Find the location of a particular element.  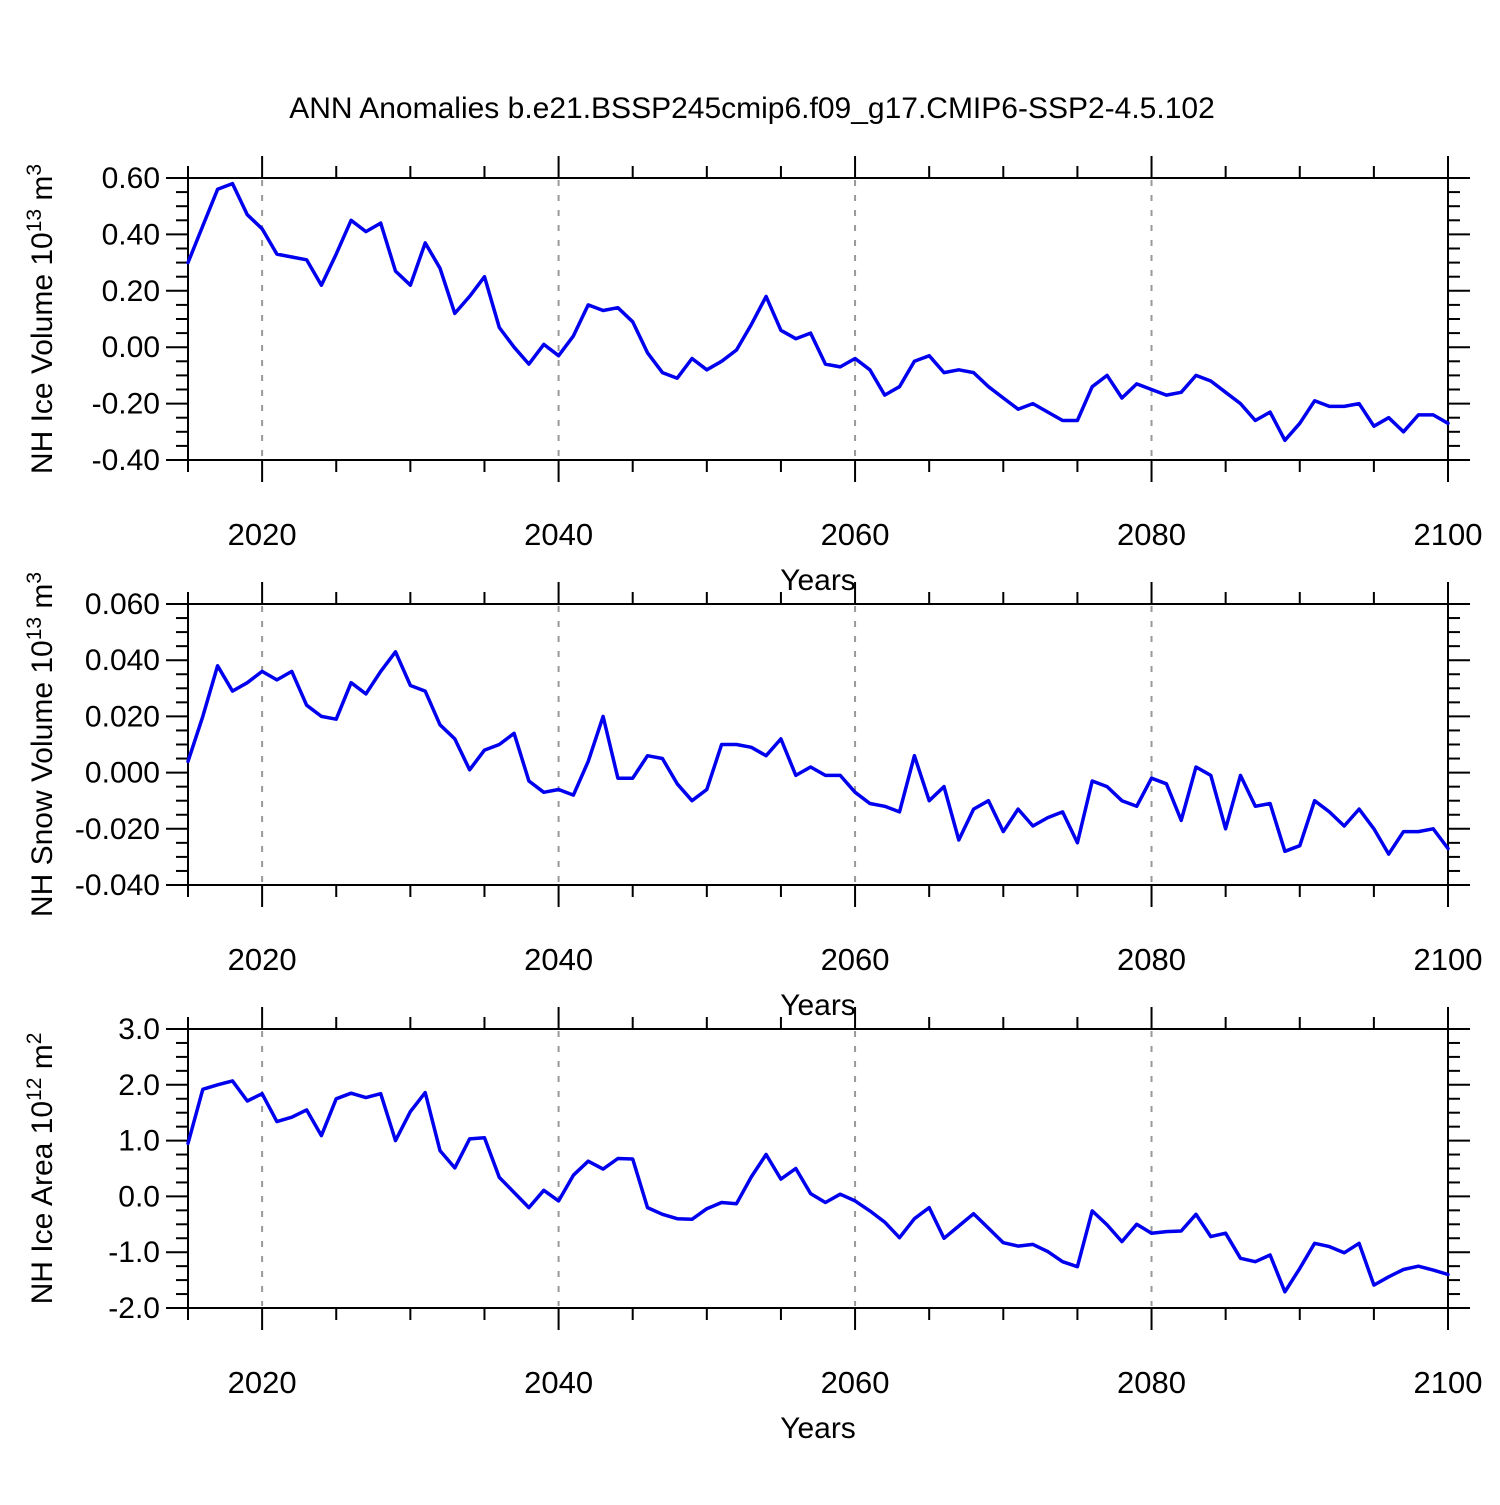

panel-3-x-tick-label: 2060 is located at coordinates (855, 1382).